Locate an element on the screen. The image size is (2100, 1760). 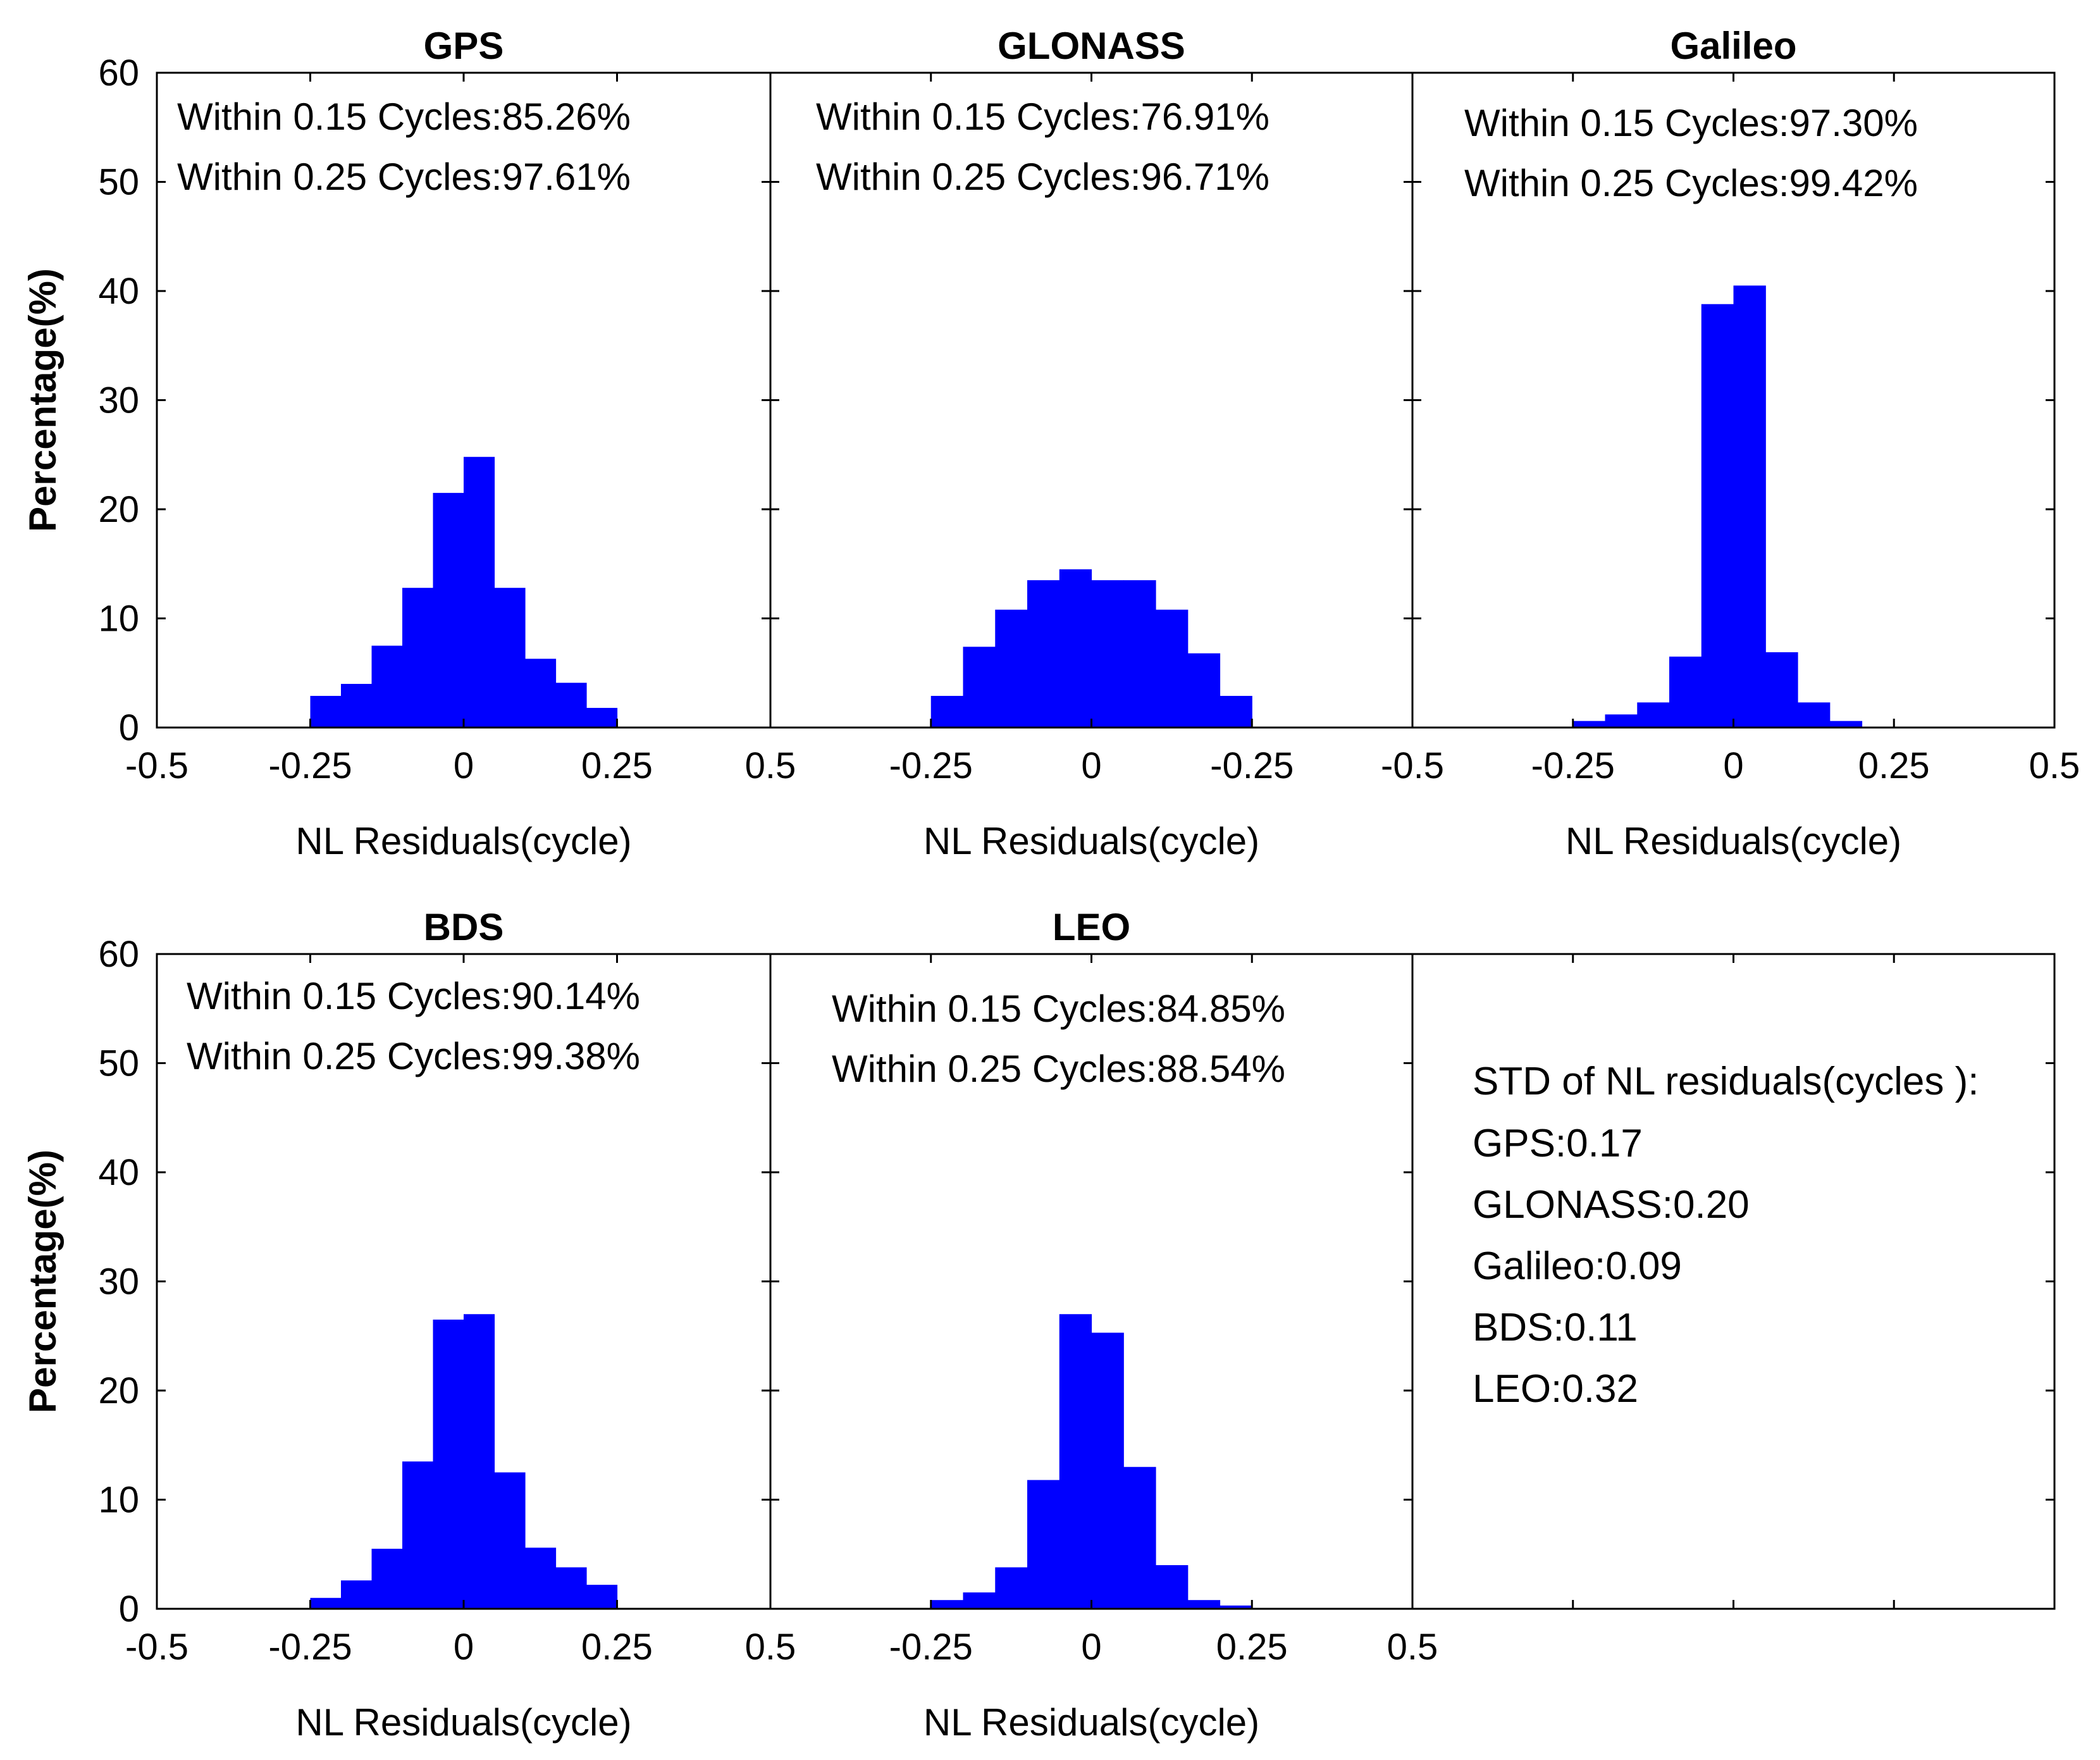
y-axis-label: Percentage(%) is located at coordinates (43, 400).